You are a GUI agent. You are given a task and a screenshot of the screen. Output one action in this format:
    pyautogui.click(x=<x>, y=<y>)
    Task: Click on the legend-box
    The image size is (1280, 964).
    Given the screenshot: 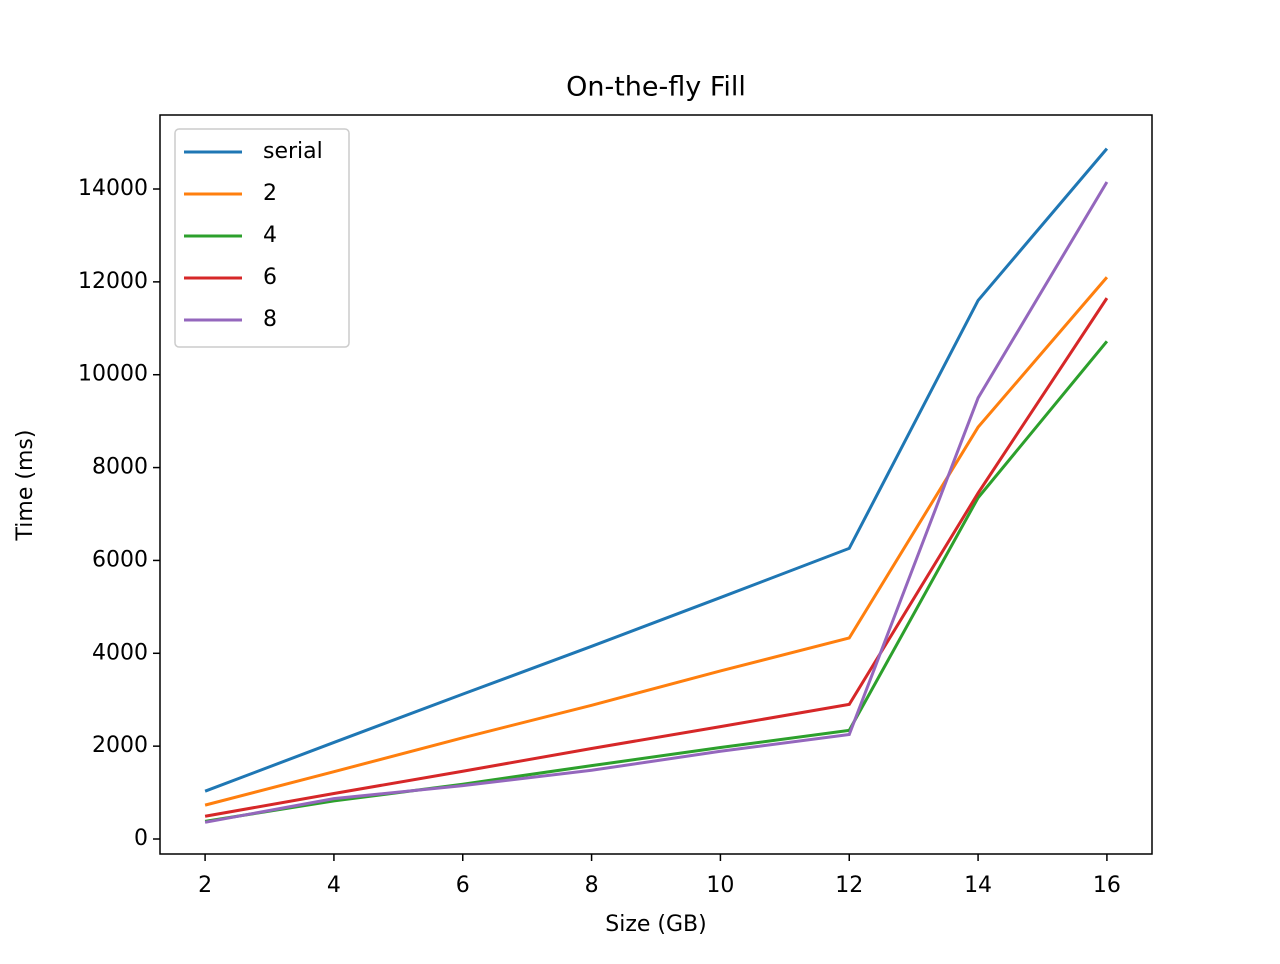 What is the action you would take?
    pyautogui.click(x=262, y=238)
    